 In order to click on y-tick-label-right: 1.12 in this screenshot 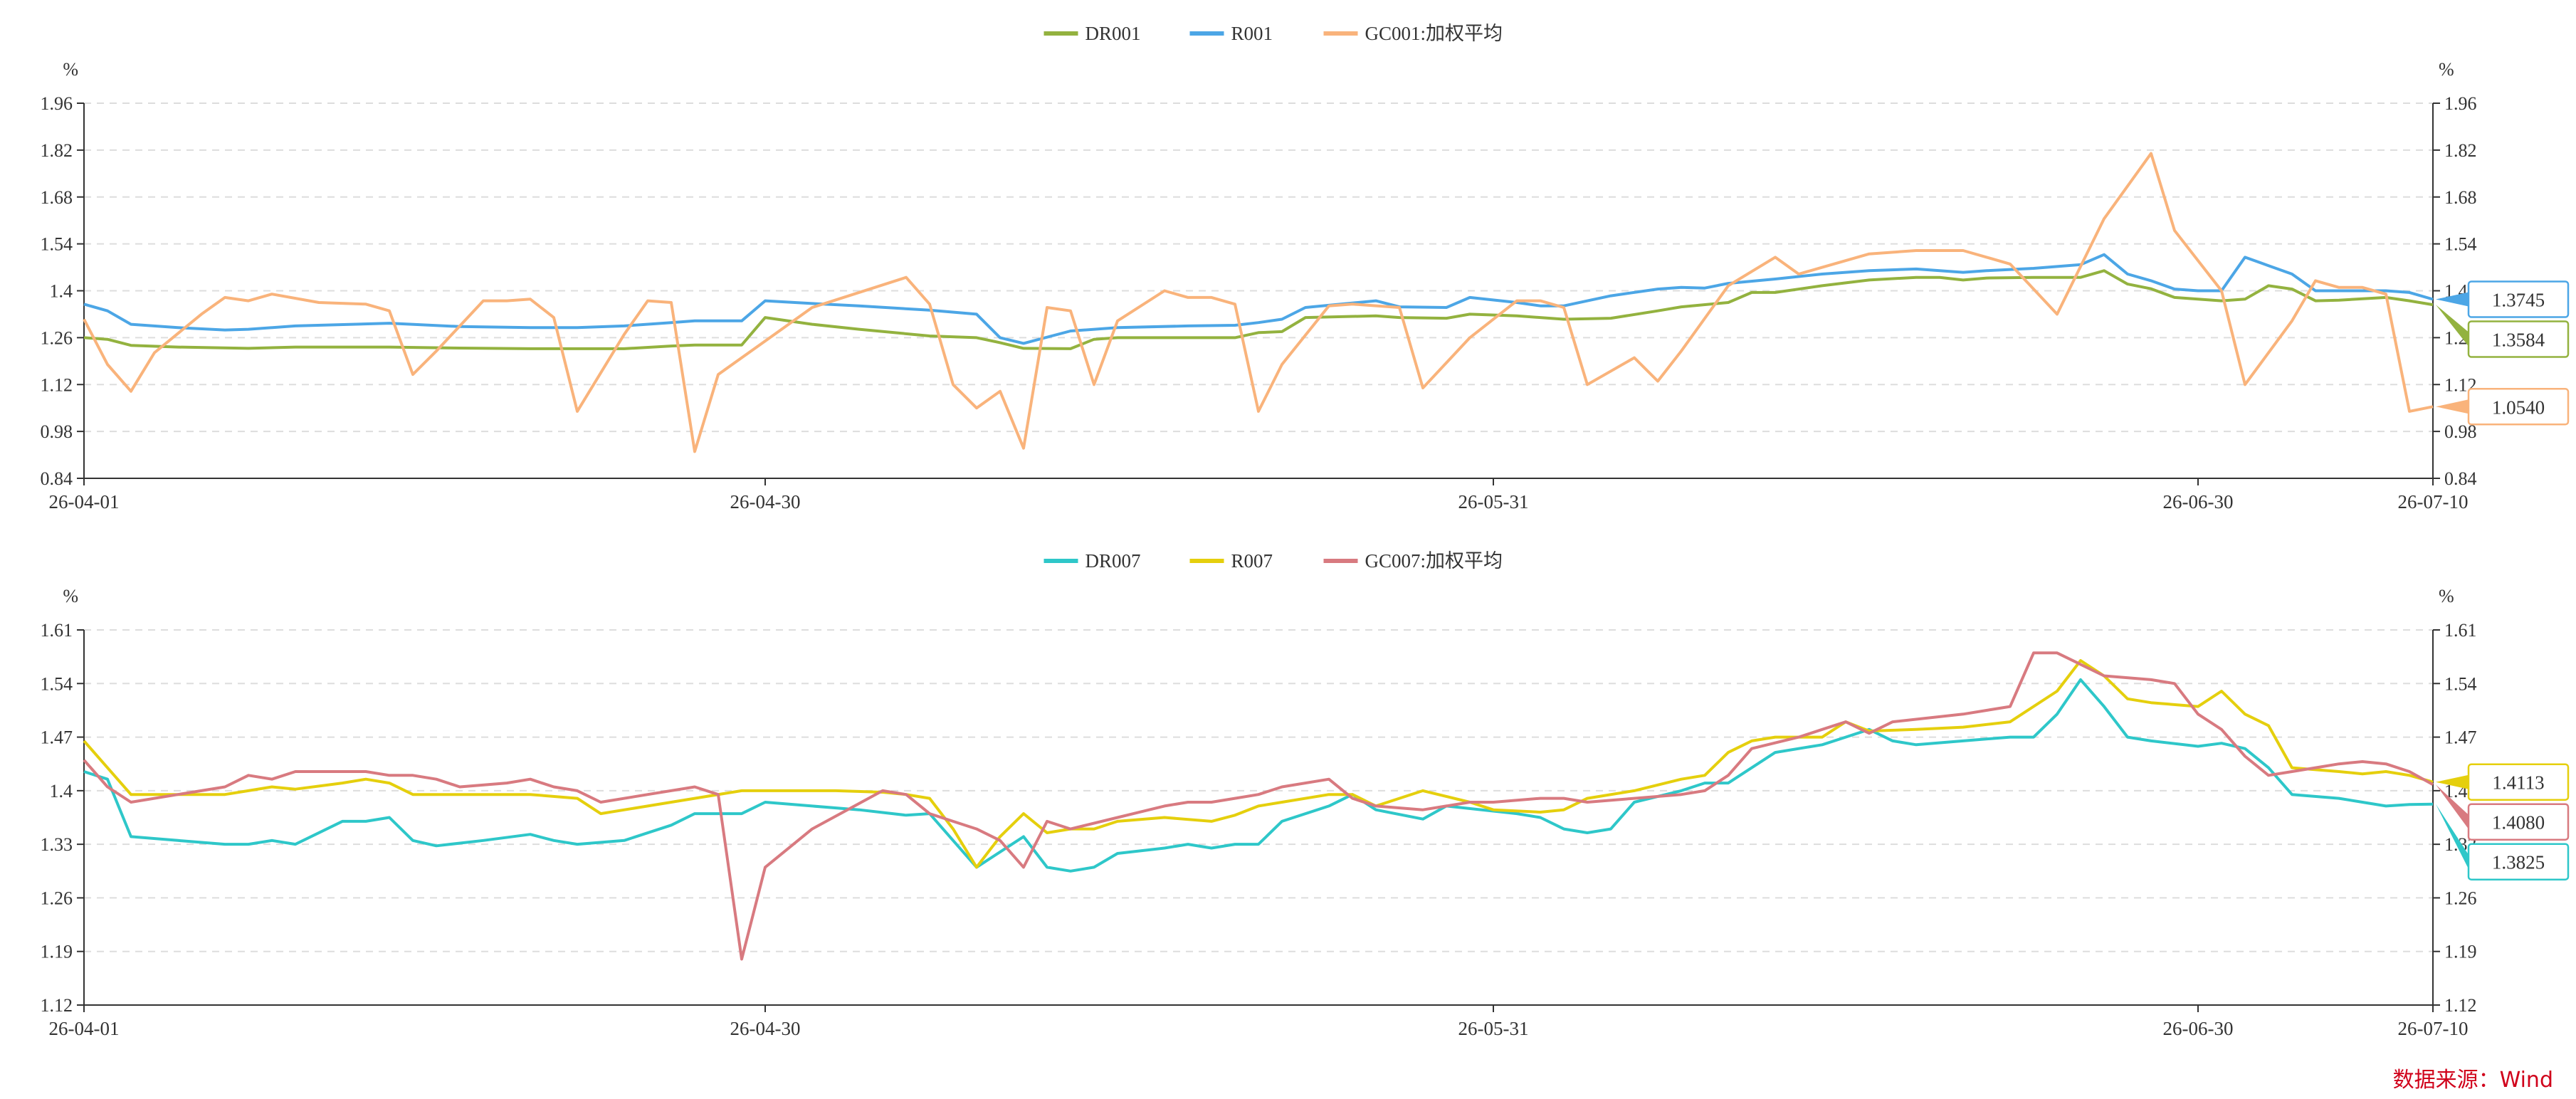, I will do `click(2461, 1005)`.